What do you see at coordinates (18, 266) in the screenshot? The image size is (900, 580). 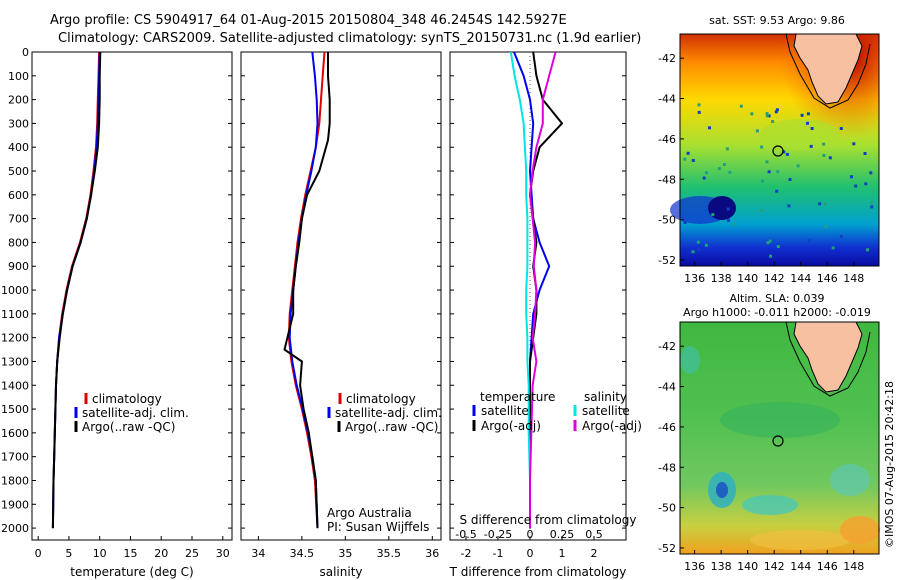 I see `depth-tick-label: 900` at bounding box center [18, 266].